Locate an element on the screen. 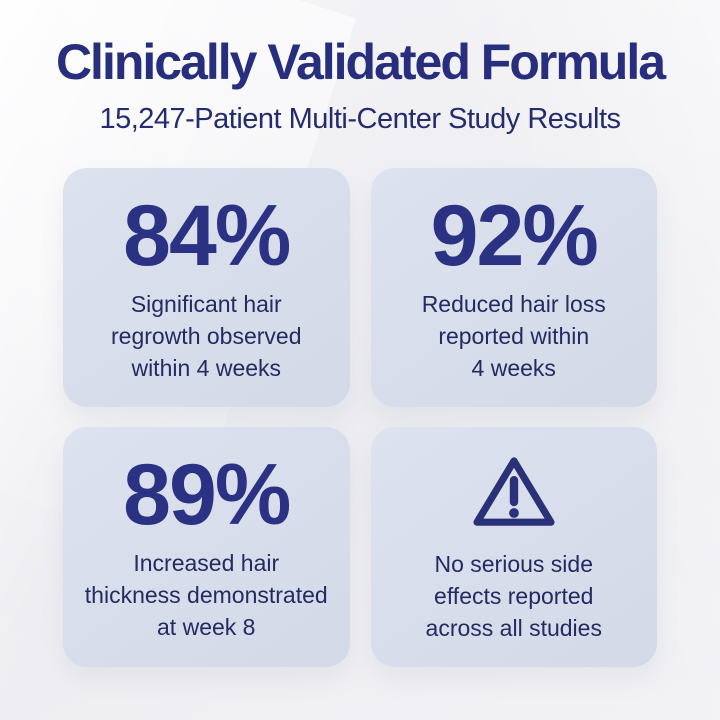 The width and height of the screenshot is (720, 720). description-line: at week 8 is located at coordinates (206, 627).